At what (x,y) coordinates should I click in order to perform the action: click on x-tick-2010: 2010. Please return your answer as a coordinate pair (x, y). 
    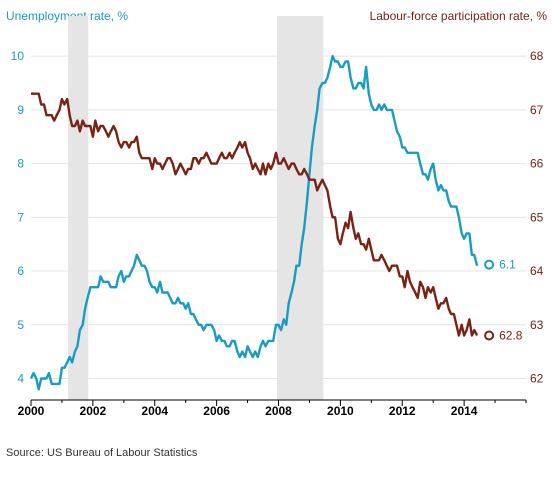
    Looking at the image, I should click on (340, 411).